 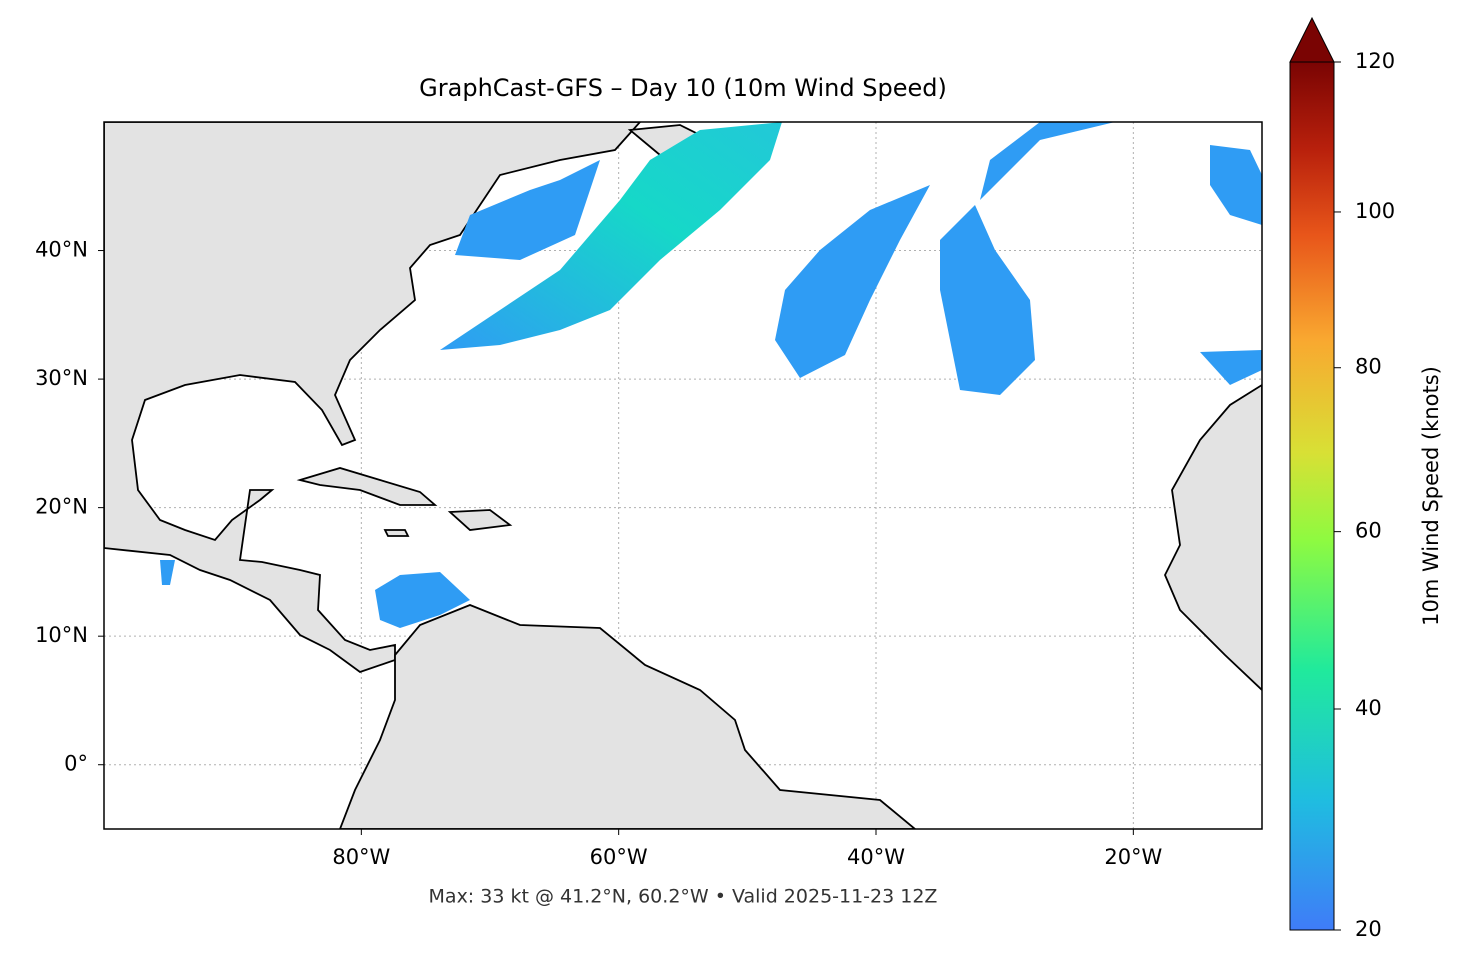 What do you see at coordinates (61, 378) in the screenshot?
I see `y-tick-label: 30°N` at bounding box center [61, 378].